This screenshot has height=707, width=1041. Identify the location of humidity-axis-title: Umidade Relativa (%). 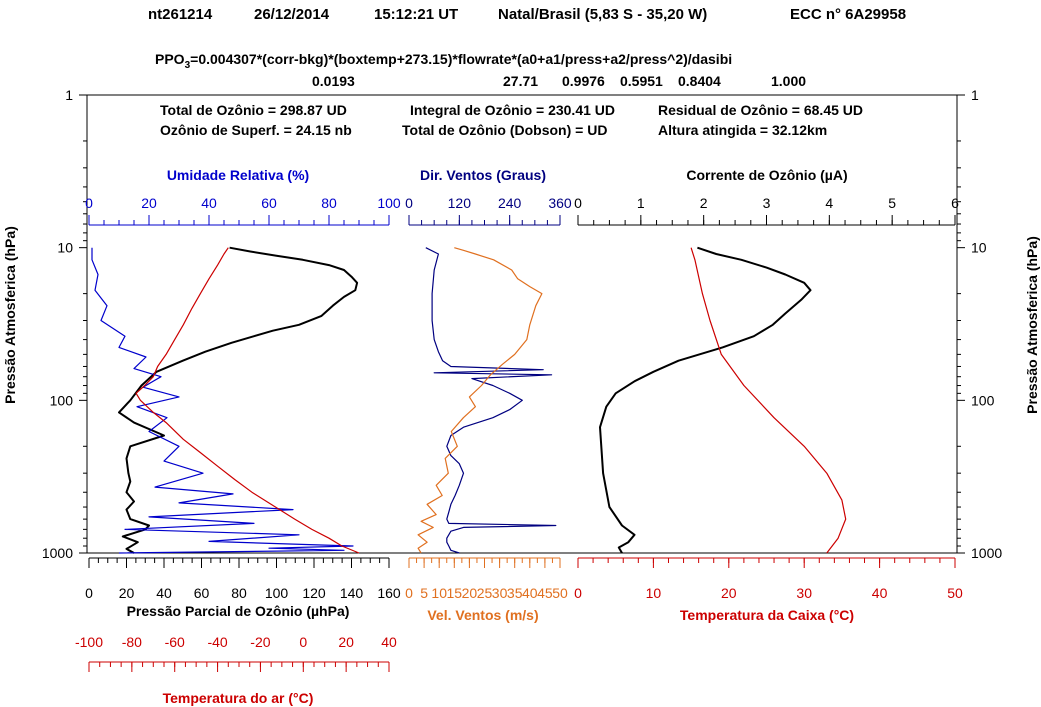
(238, 175).